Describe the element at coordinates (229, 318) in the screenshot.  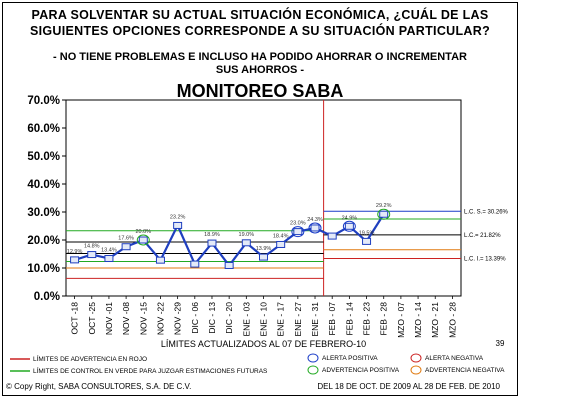
I see `x-tick-label: DIC - 20` at that location.